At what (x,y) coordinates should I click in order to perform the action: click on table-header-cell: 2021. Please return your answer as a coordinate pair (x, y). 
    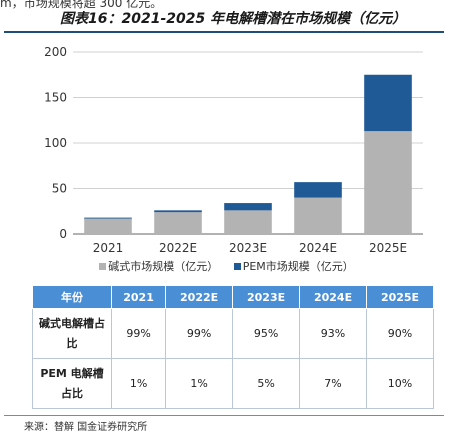
    Looking at the image, I should click on (138, 297).